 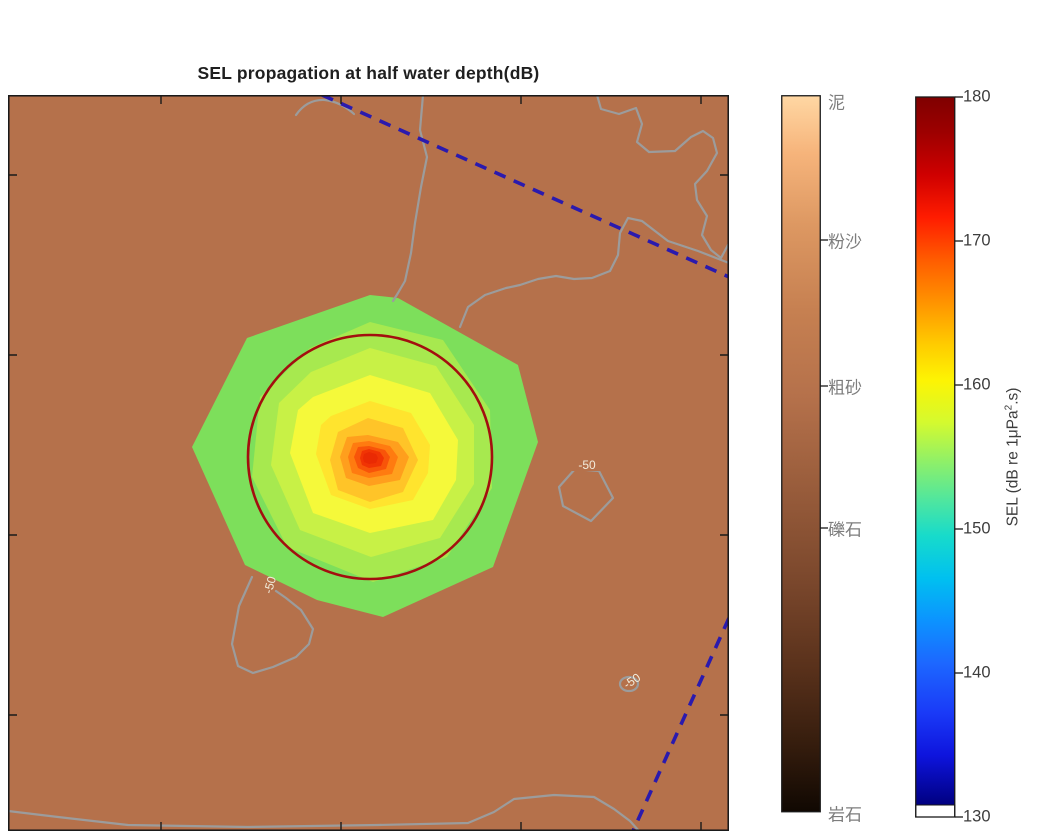 What do you see at coordinates (13, 445) in the screenshot?
I see `y-ticks-left` at bounding box center [13, 445].